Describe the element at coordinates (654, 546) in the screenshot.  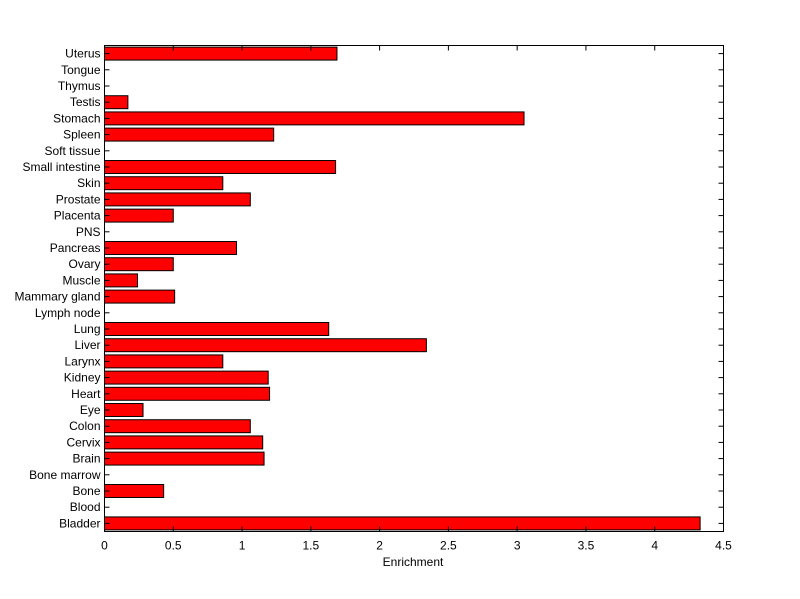
I see `x-tick-label: 4` at that location.